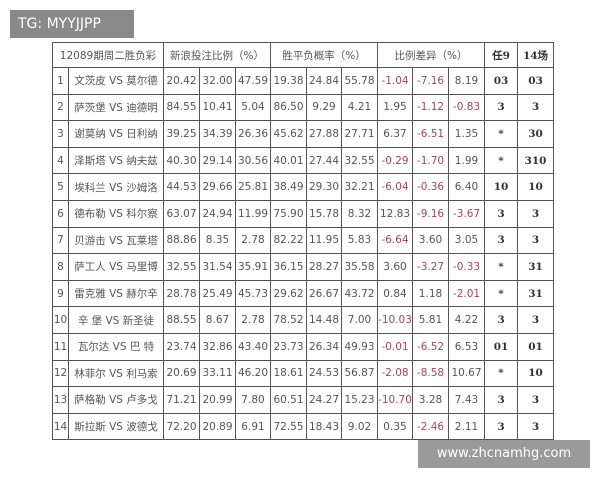 The width and height of the screenshot is (600, 480). Describe the element at coordinates (359, 373) in the screenshot. I see `value-cell: 56.87` at that location.